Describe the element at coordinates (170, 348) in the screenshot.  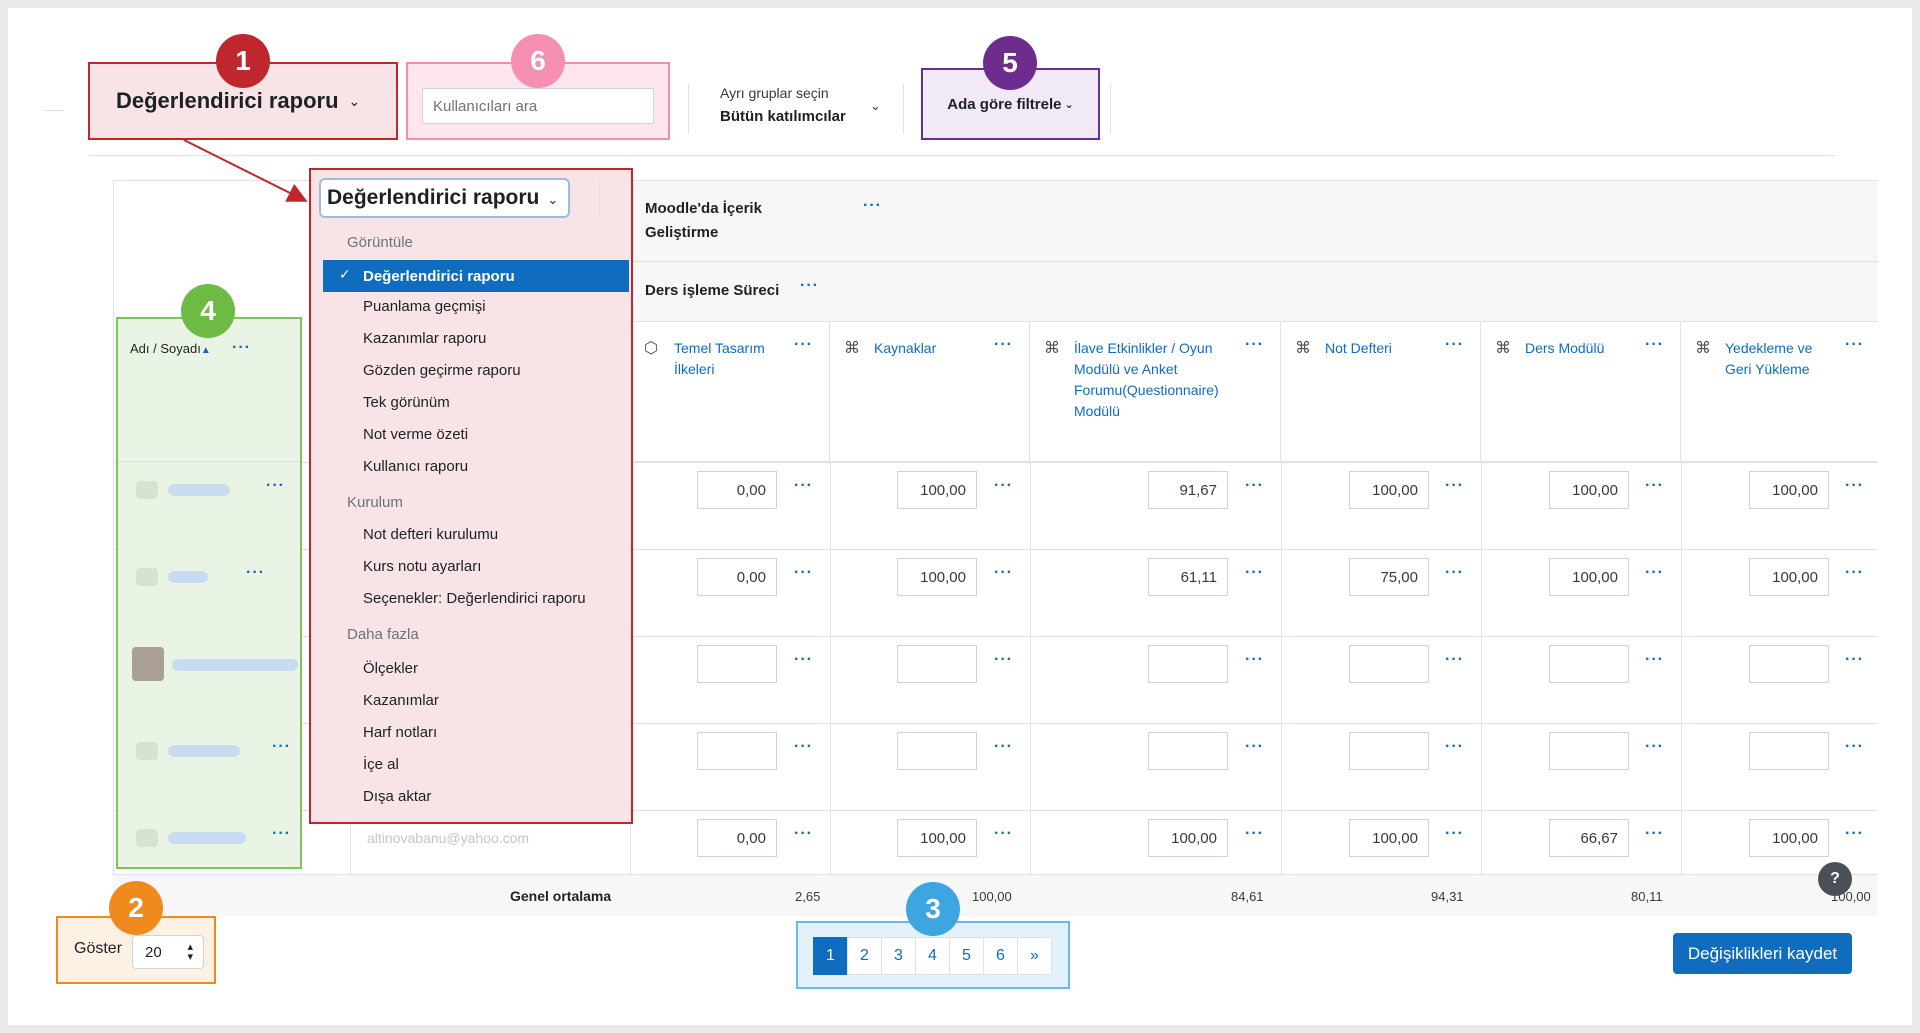
I see `name-sort-header: Adı / Soyadı▲` at that location.